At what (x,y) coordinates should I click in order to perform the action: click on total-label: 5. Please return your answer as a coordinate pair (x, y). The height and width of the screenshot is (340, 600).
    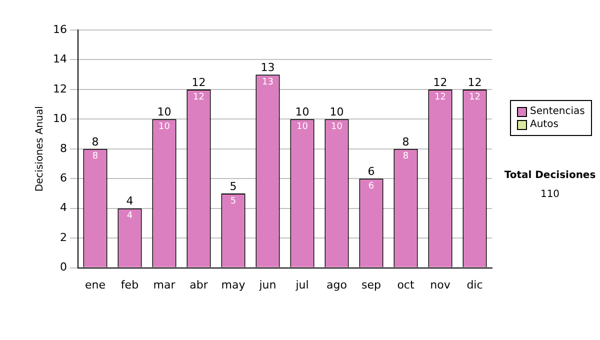
    Looking at the image, I should click on (233, 186).